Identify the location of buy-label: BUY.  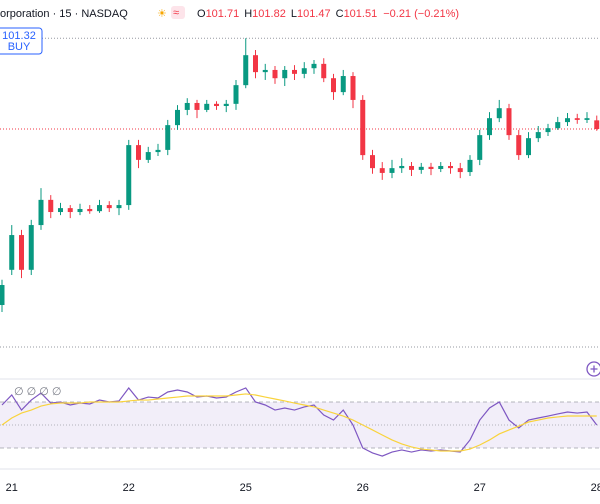
(19, 47).